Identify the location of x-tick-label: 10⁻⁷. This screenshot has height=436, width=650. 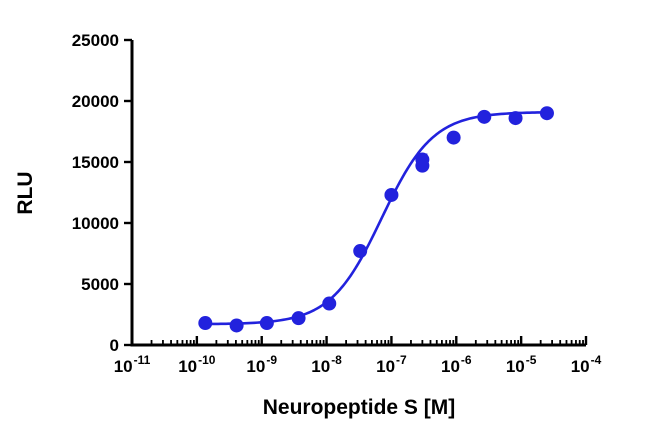
(391, 364).